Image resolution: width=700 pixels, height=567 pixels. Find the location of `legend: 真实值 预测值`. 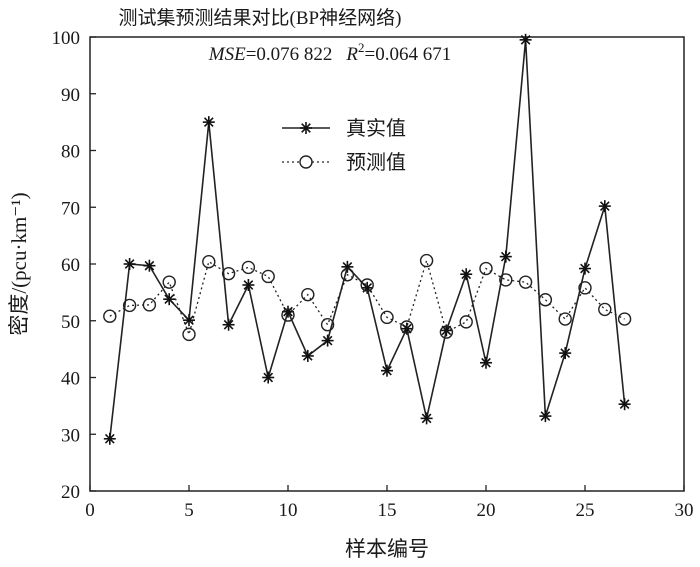

legend: 真实值 预测值 is located at coordinates (344, 145).